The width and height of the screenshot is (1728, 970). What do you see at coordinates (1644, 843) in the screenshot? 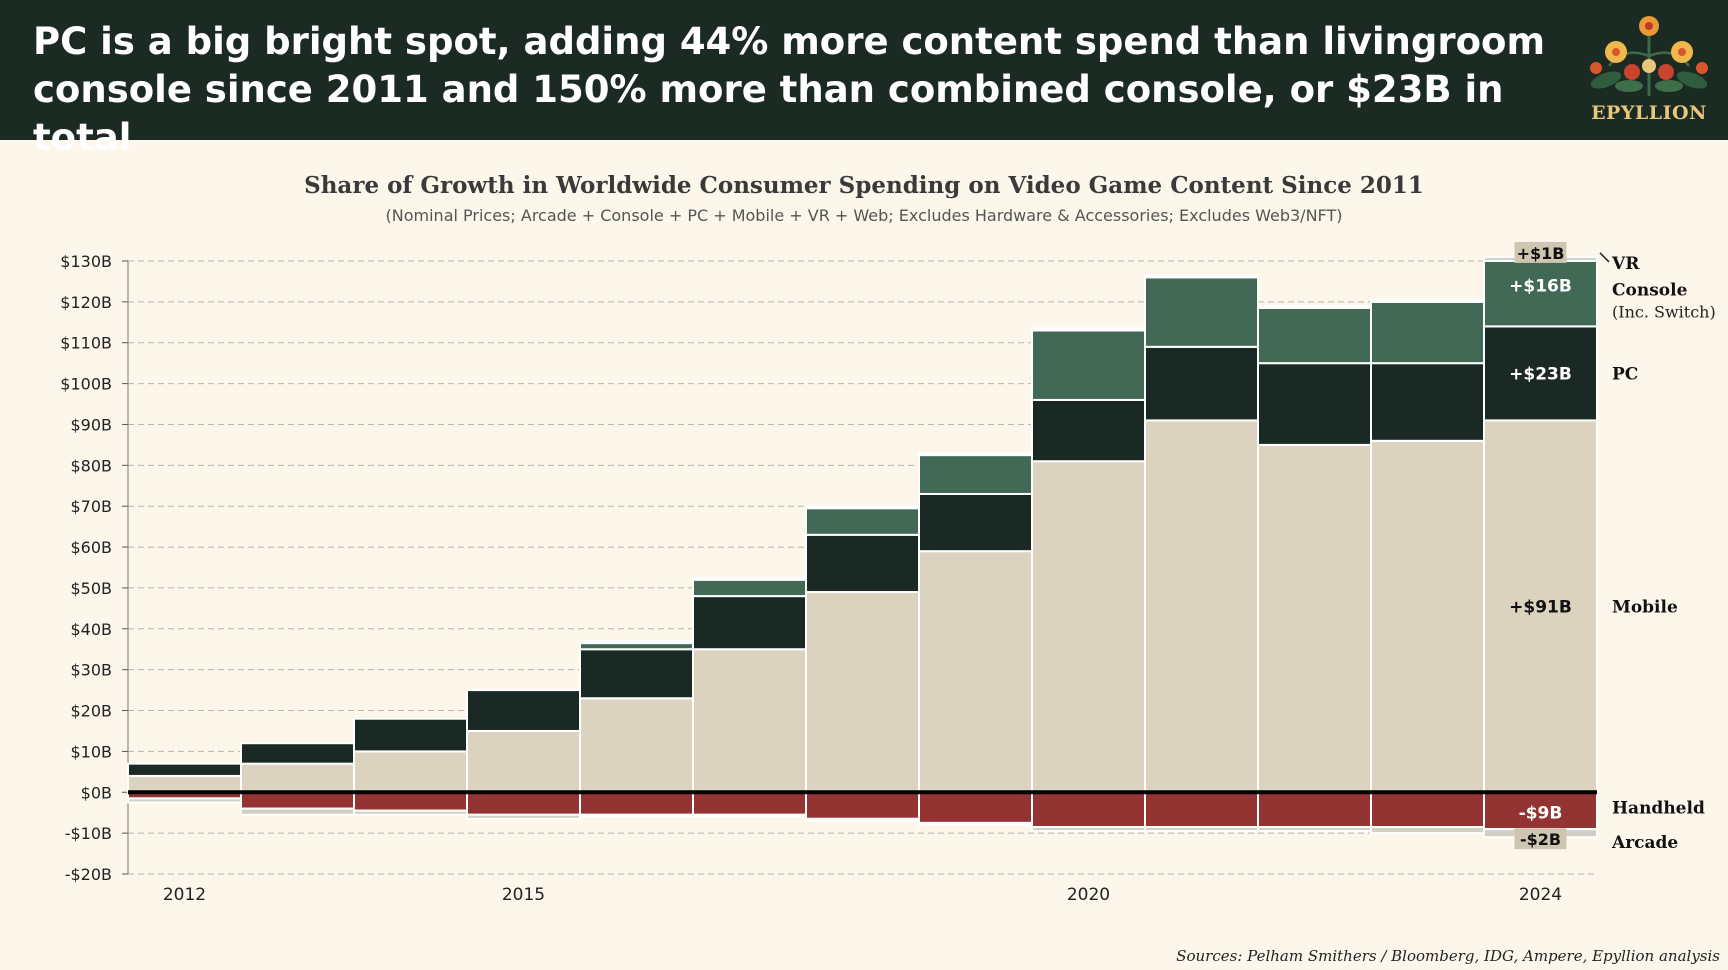
I see `legend-arcade: Arcade` at bounding box center [1644, 843].